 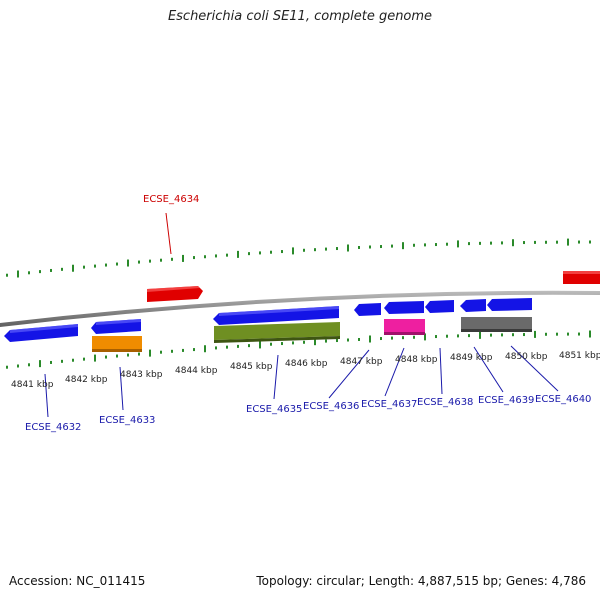 I want to click on top-tick-marks, so click(x=298, y=258).